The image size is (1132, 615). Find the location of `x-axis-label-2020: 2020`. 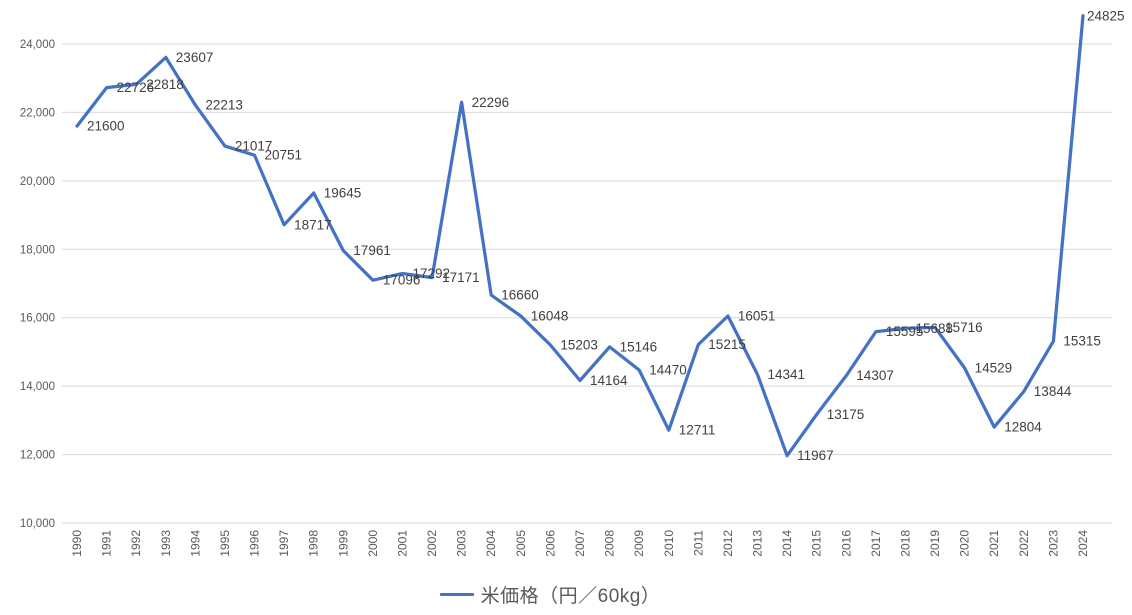

x-axis-label-2020: 2020 is located at coordinates (965, 543).